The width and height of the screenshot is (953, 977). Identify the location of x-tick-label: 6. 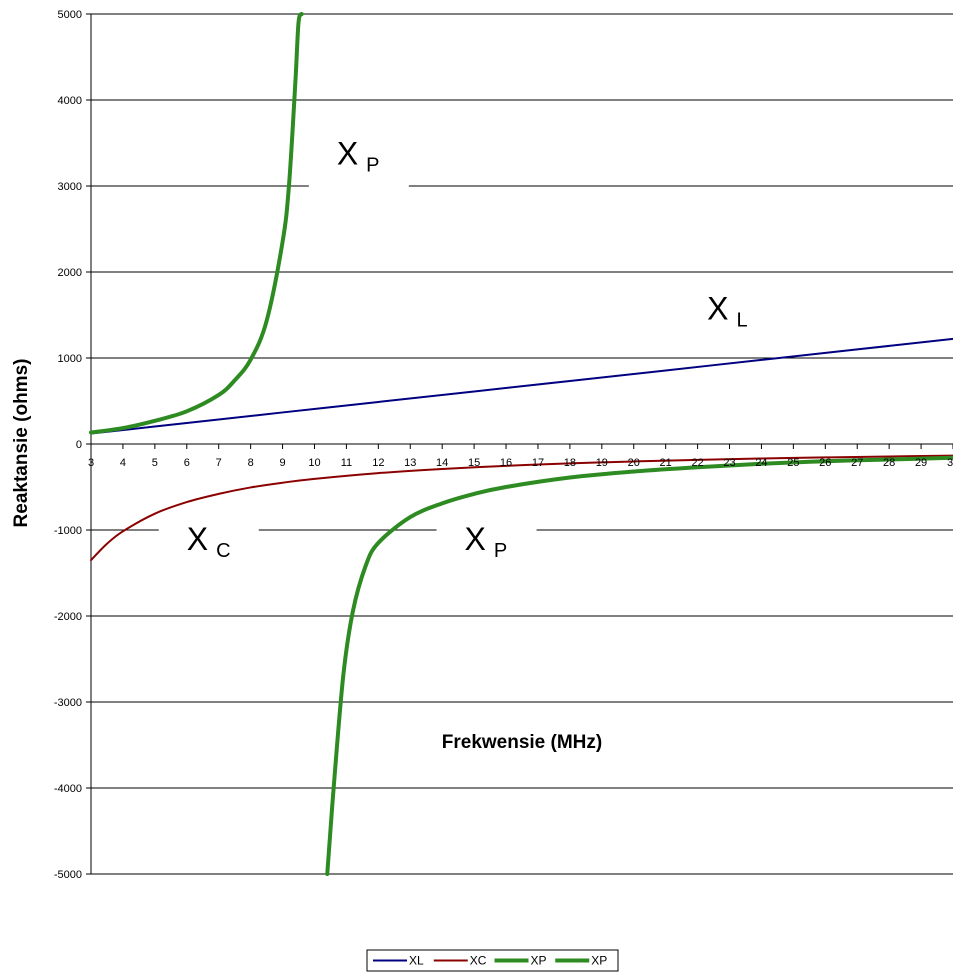
(187, 463).